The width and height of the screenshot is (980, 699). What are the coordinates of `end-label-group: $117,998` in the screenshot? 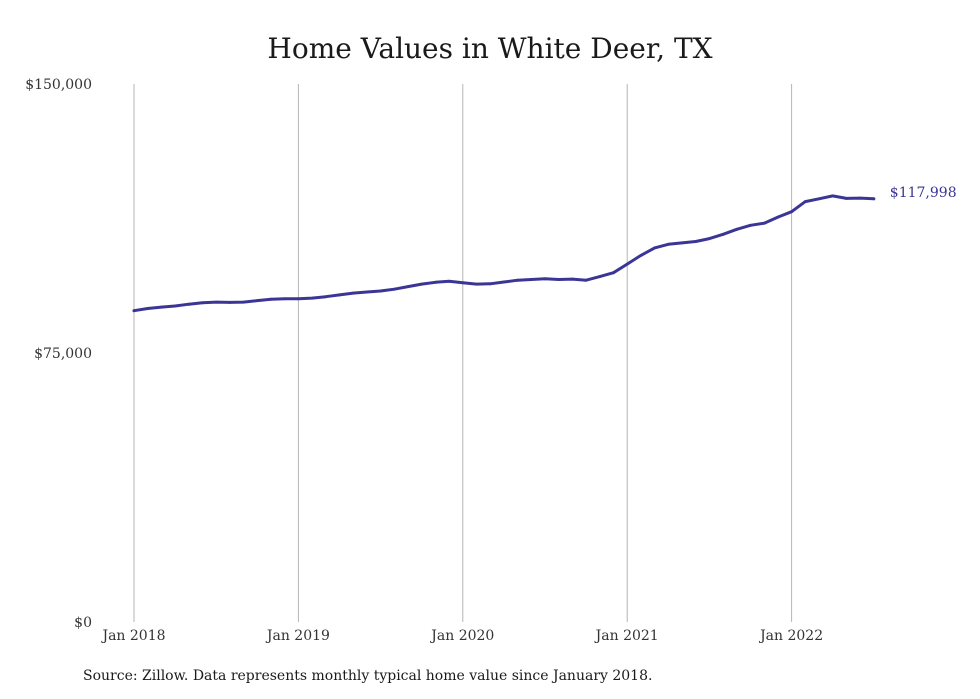 It's located at (923, 193).